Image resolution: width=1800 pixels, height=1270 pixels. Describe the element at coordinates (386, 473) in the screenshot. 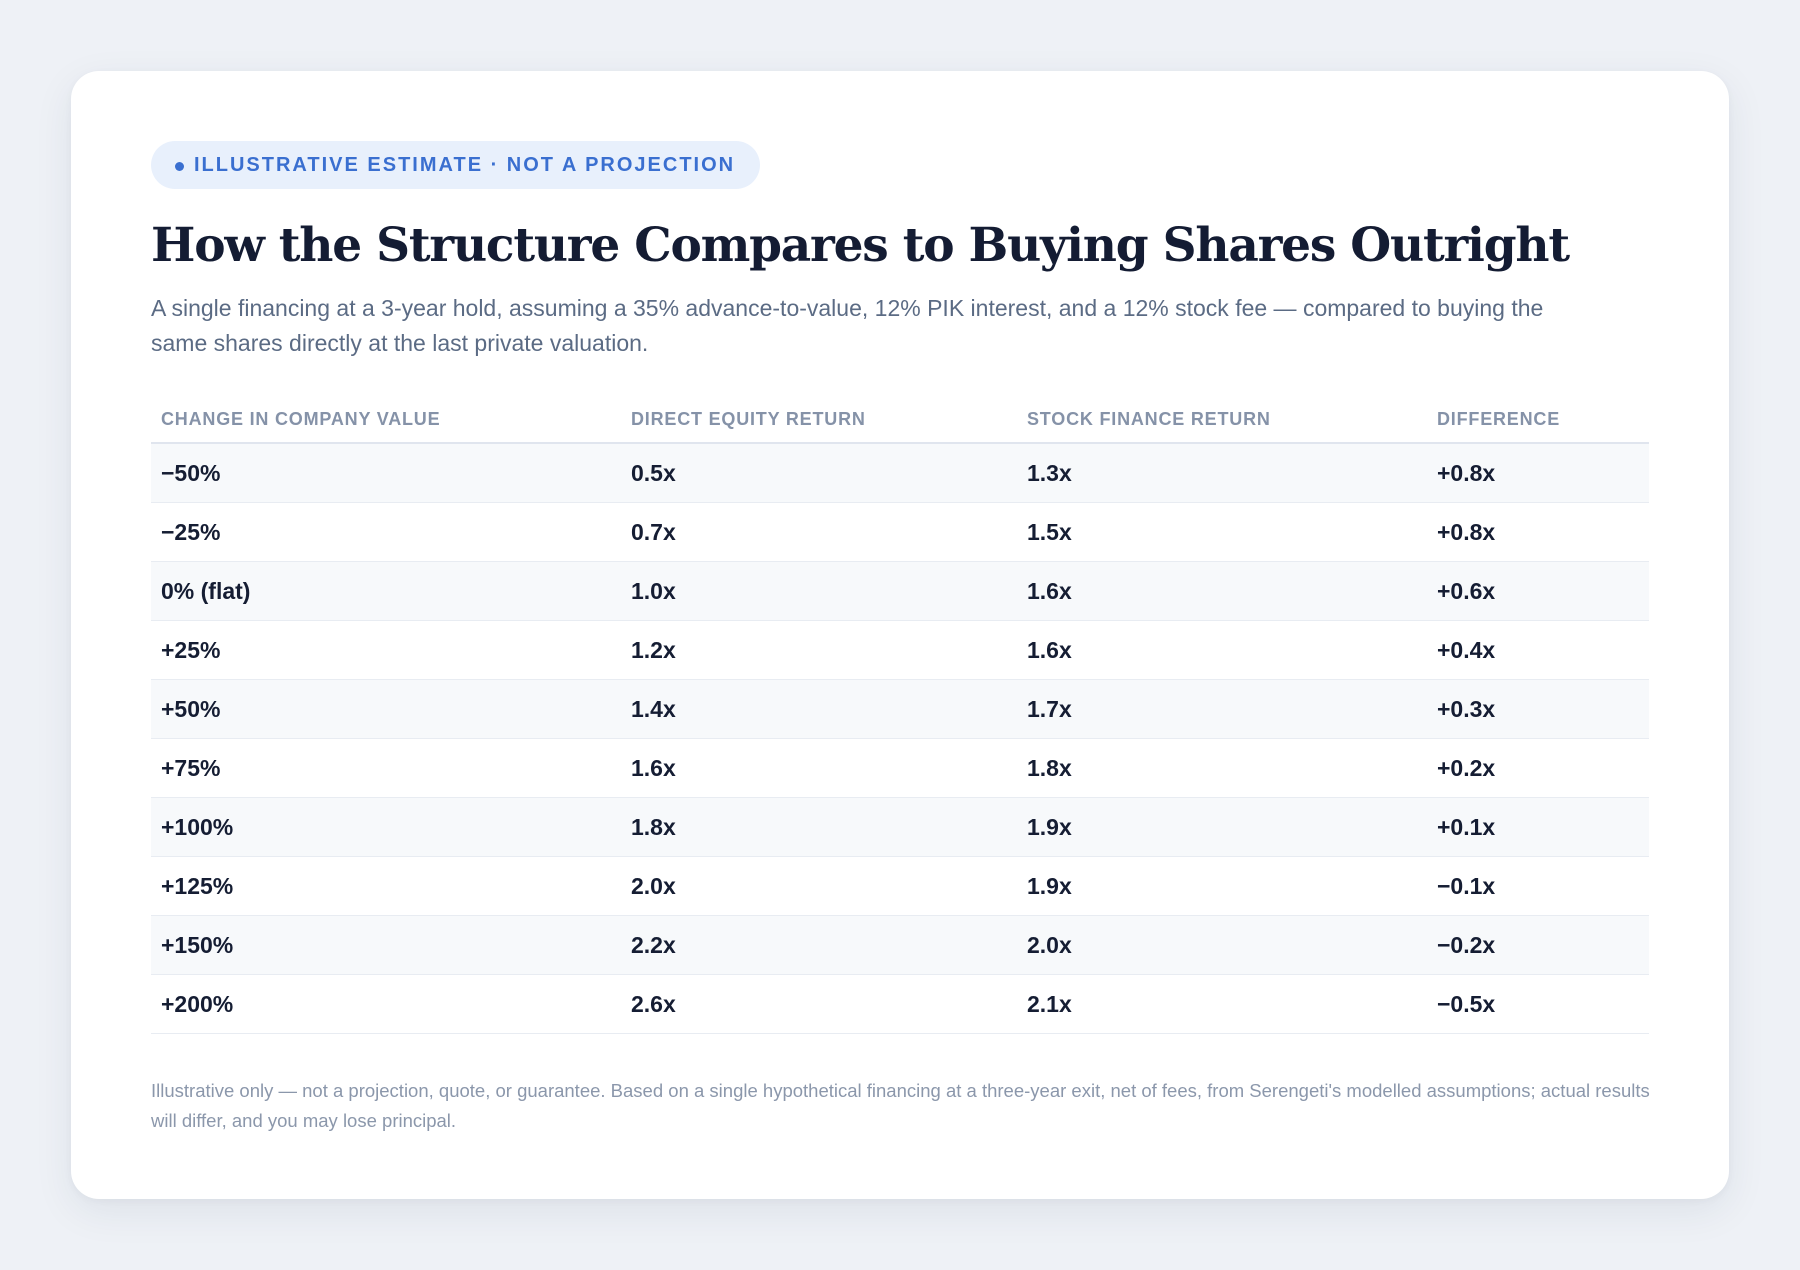

I see `cell-change: −50%` at that location.